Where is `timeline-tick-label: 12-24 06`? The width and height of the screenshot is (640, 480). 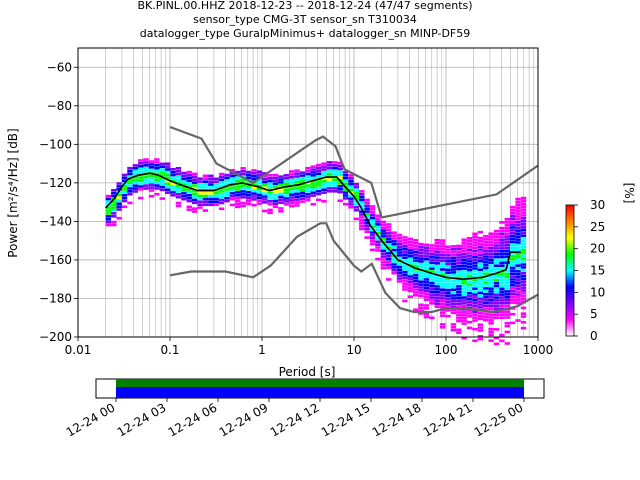 timeline-tick-label: 12-24 06 is located at coordinates (193, 419).